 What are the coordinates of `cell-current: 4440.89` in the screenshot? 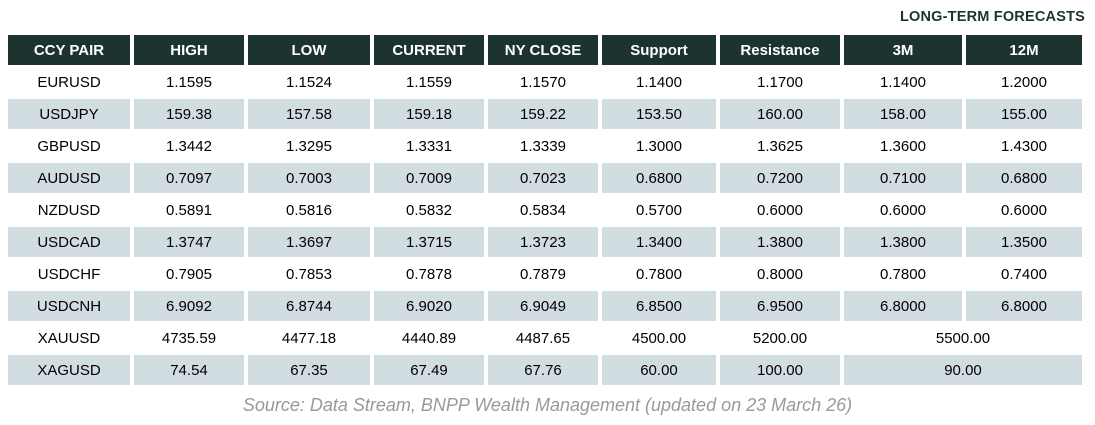 It's located at (429, 338).